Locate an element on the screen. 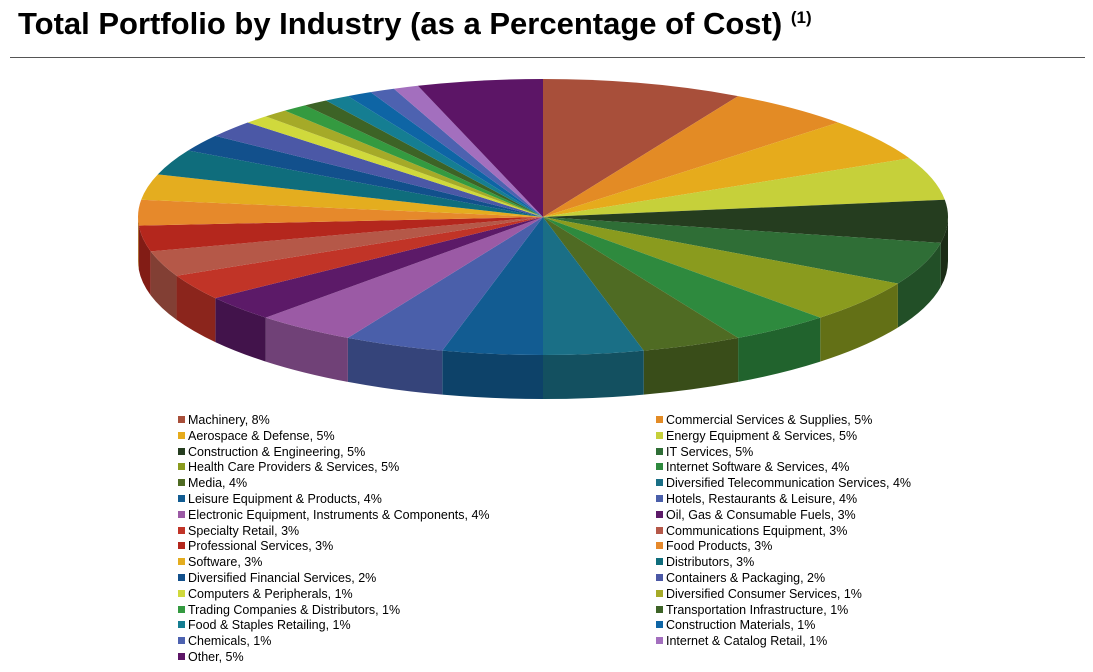 Image resolution: width=1093 pixels, height=672 pixels. legend-label: Diversified Consumer Services, 1% is located at coordinates (764, 593).